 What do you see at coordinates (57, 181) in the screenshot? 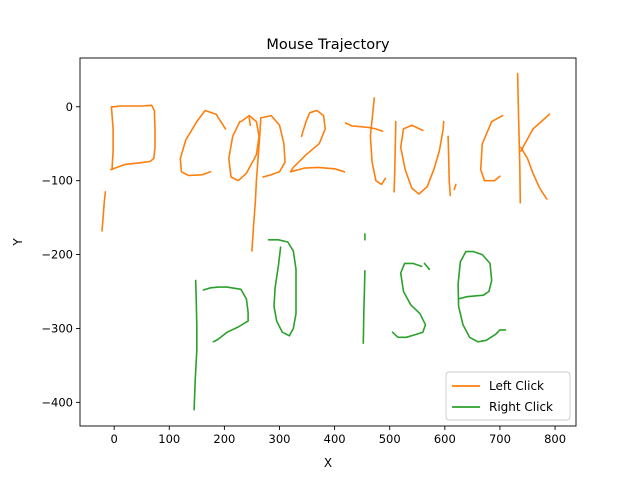
I see `y-tick-label: −100` at bounding box center [57, 181].